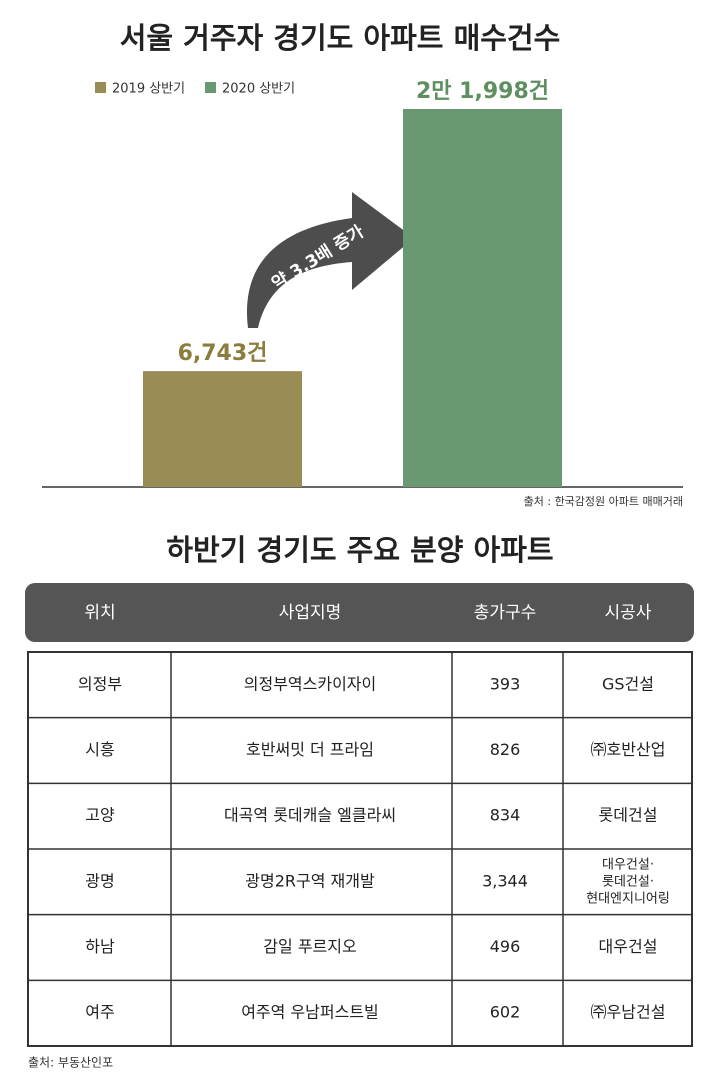 The image size is (720, 1083). I want to click on table-cell: GS건설, so click(628, 683).